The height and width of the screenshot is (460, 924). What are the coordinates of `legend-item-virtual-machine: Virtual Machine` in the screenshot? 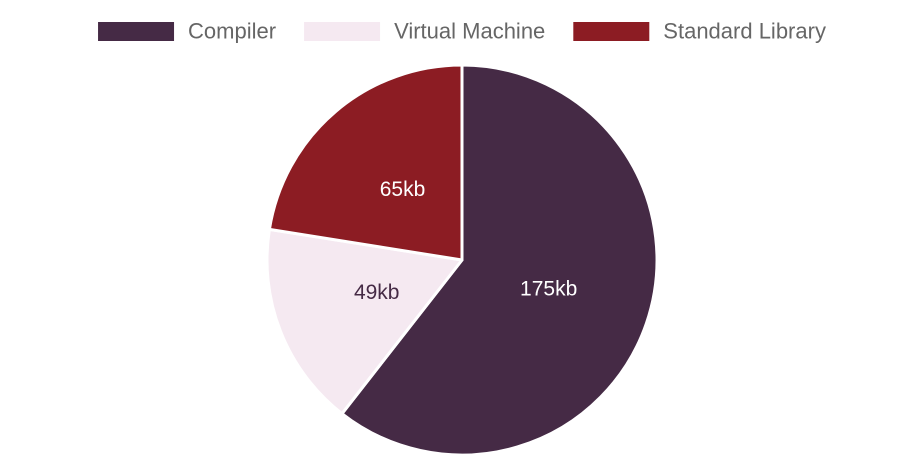 It's located at (424, 30).